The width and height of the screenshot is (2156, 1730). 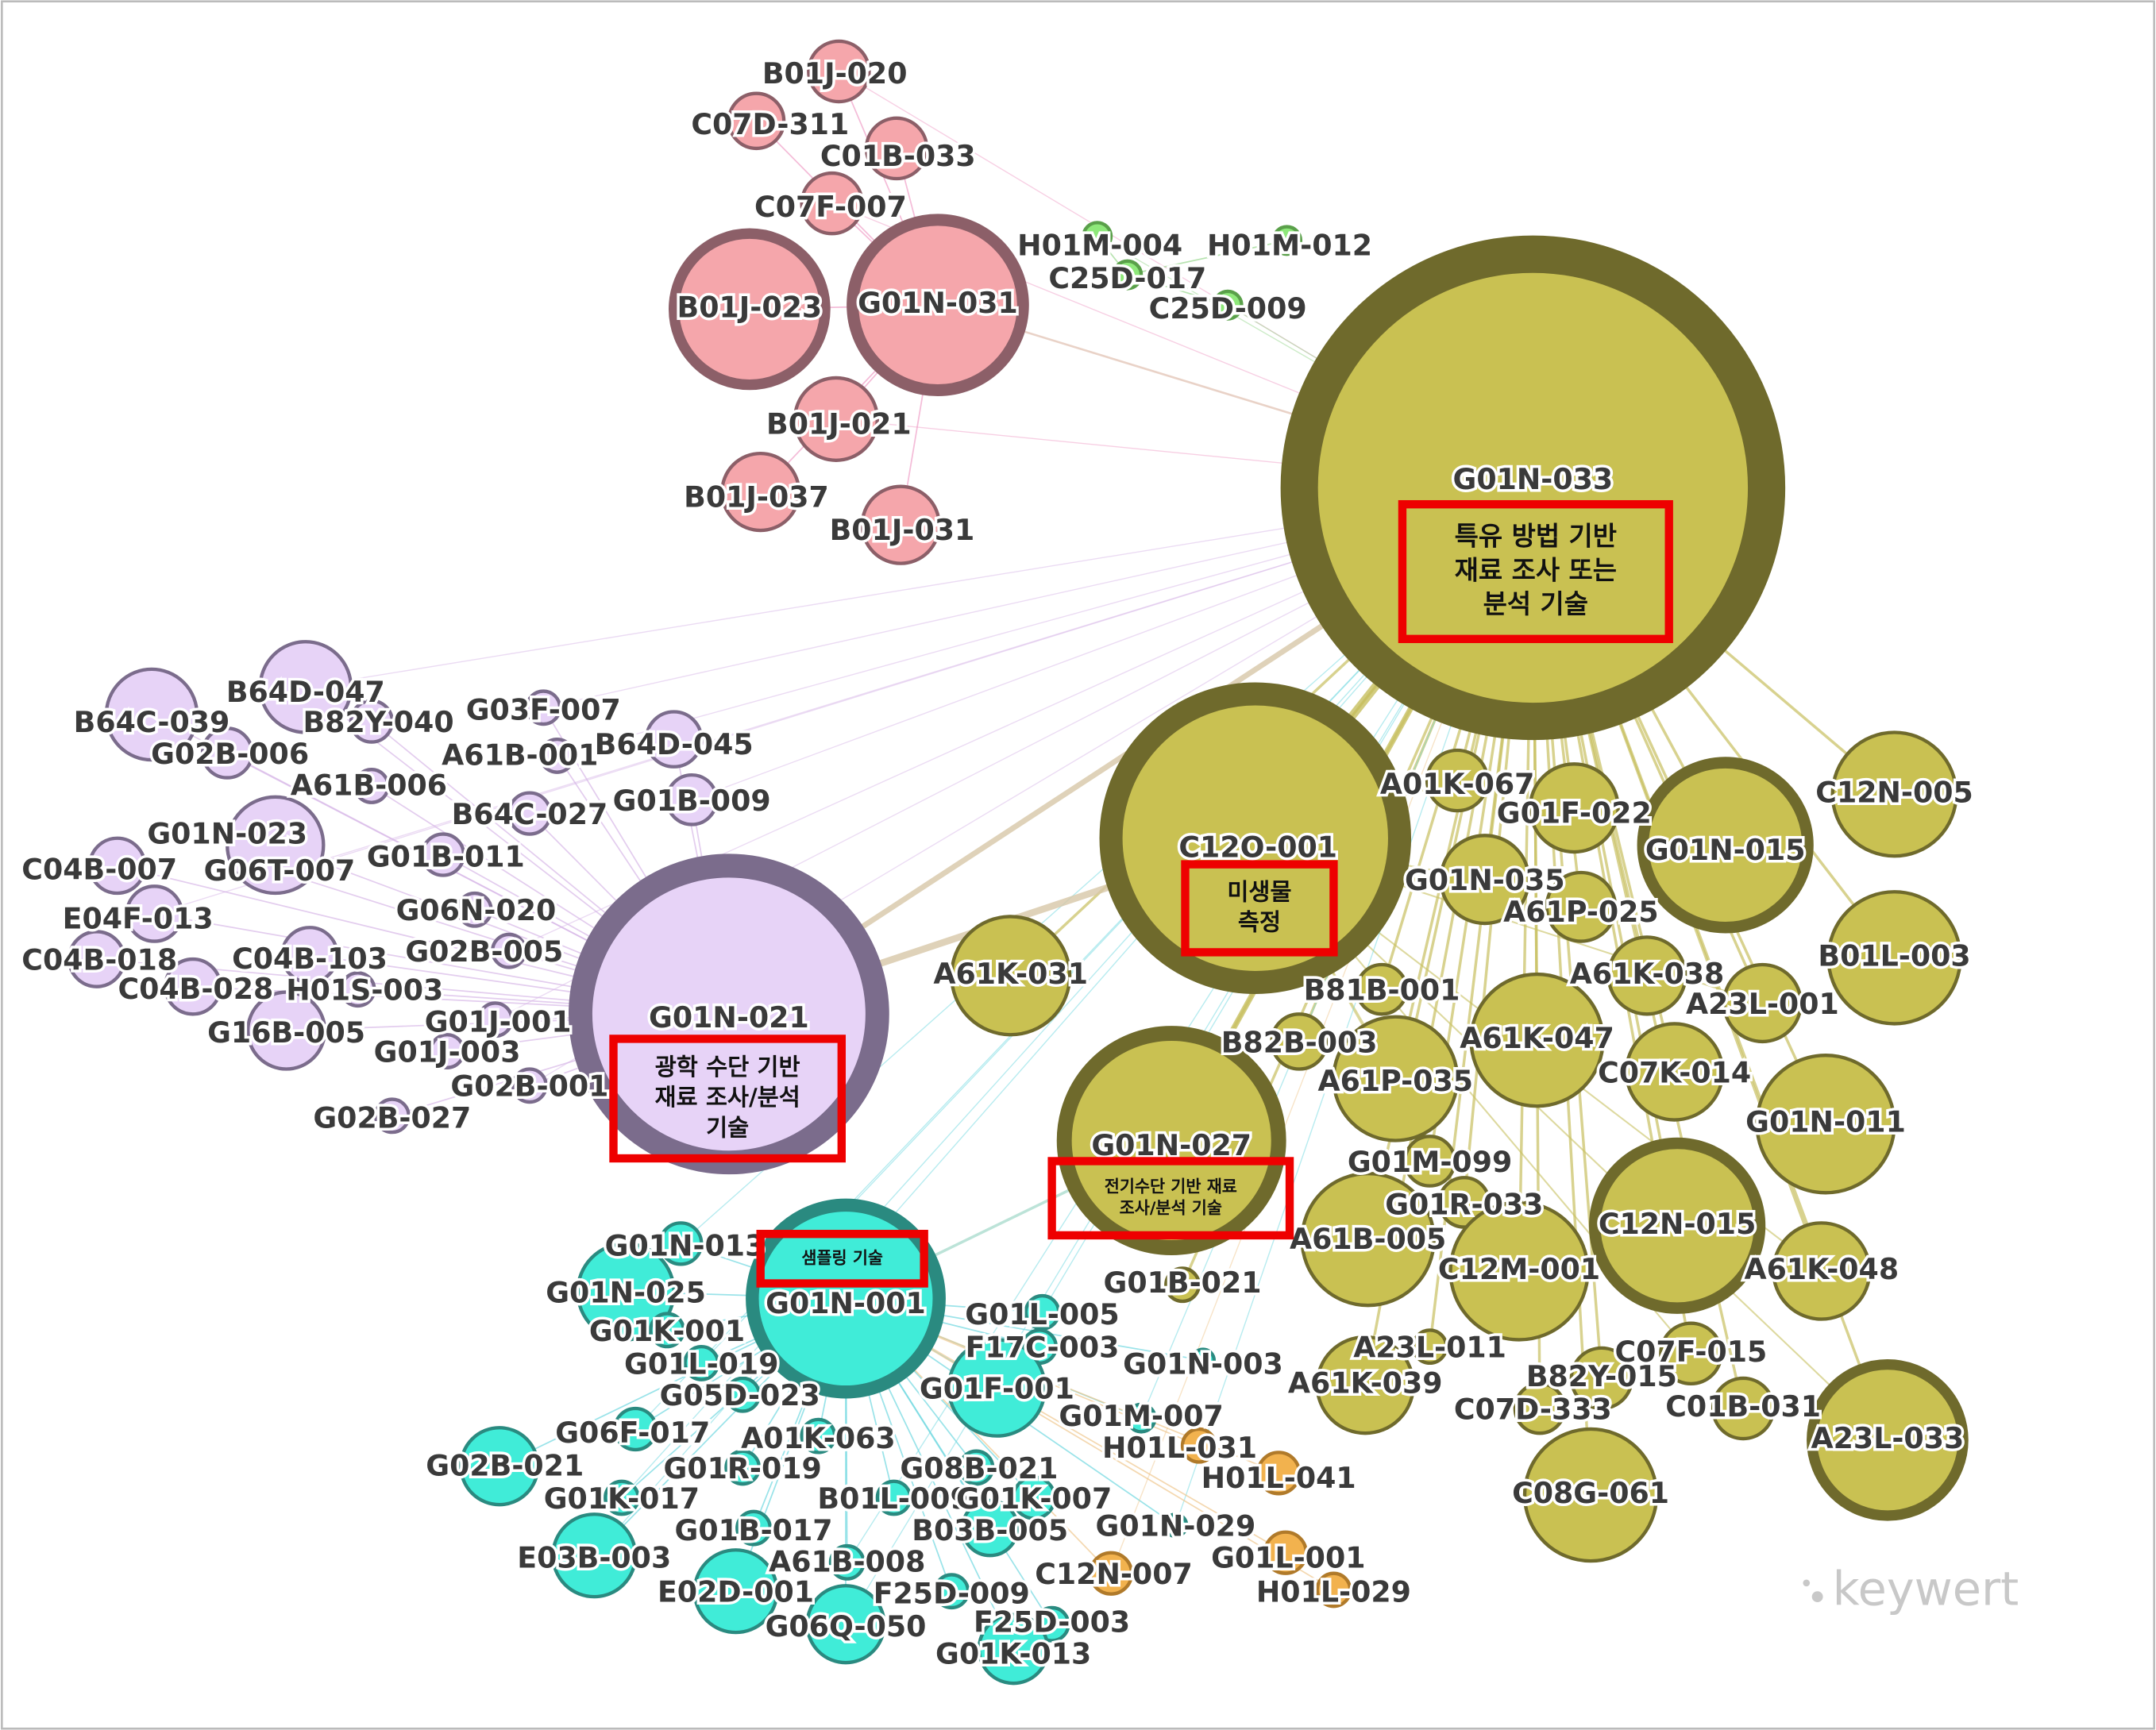 What do you see at coordinates (1535, 603) in the screenshot?
I see `annotation-text: 분석 기술` at bounding box center [1535, 603].